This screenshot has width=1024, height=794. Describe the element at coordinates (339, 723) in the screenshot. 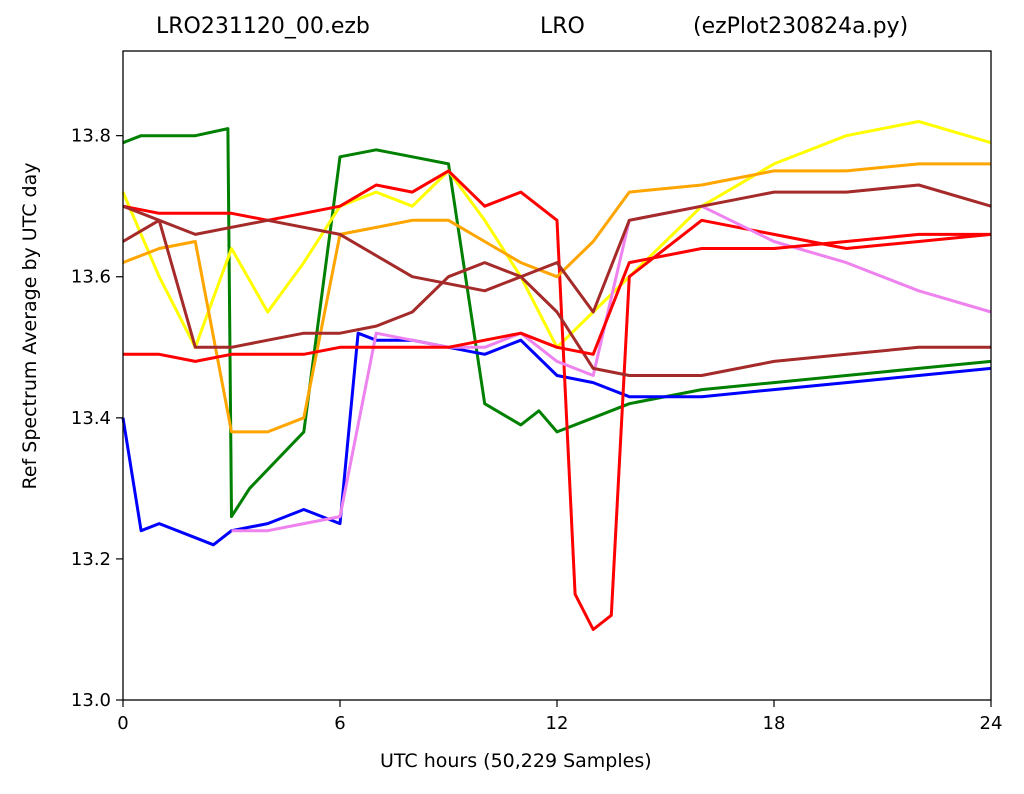

I see `x-tick-label: 6` at that location.